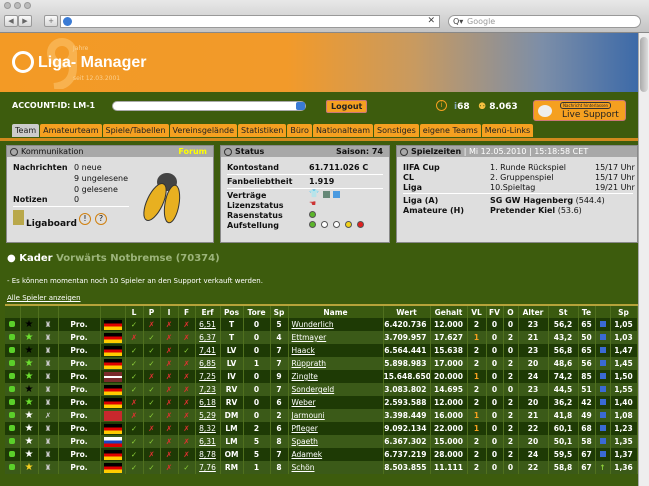  What do you see at coordinates (192, 151) in the screenshot?
I see `forum-link: Forum` at bounding box center [192, 151].